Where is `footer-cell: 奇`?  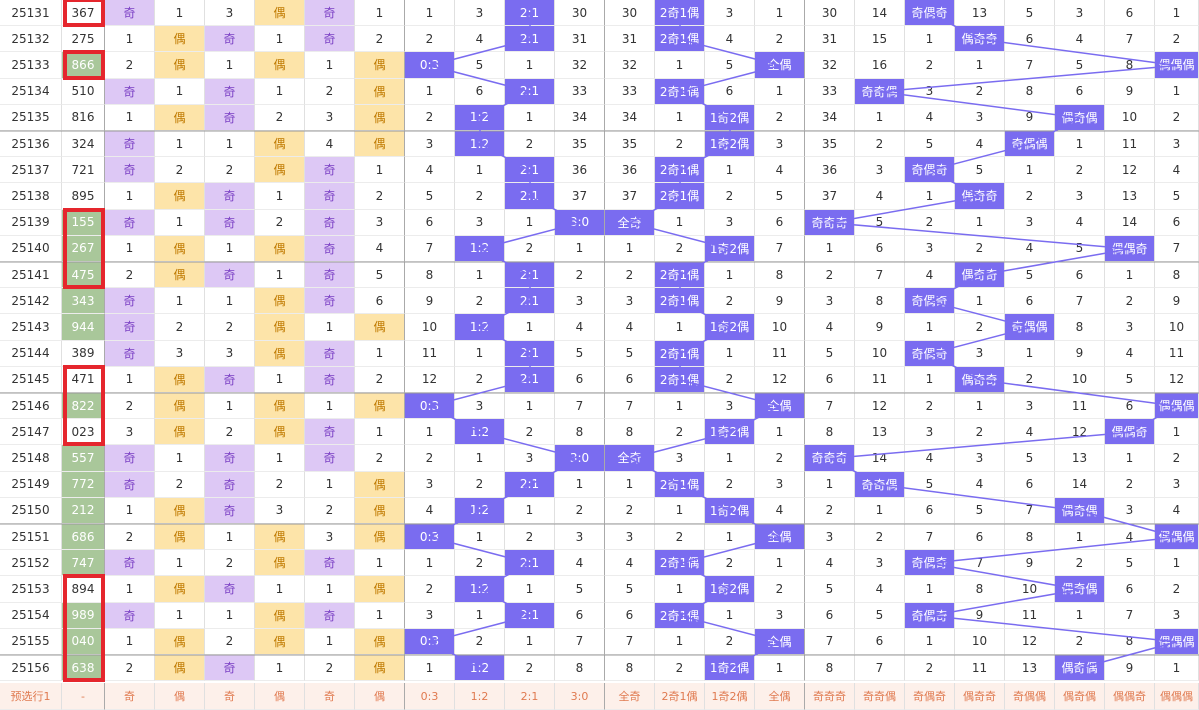 footer-cell: 奇 is located at coordinates (330, 696).